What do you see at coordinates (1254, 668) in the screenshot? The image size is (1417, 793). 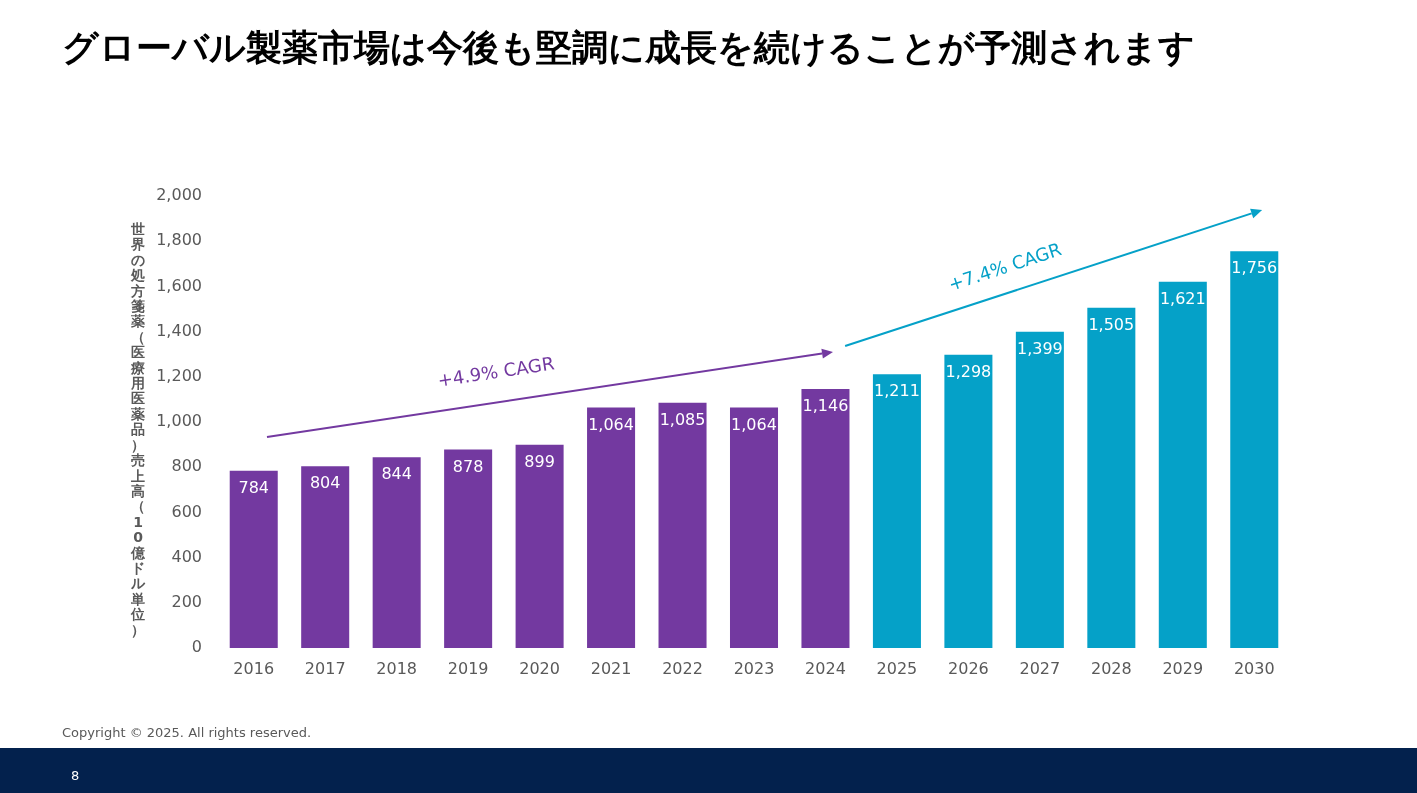 I see `x-tick-label: 2030` at bounding box center [1254, 668].